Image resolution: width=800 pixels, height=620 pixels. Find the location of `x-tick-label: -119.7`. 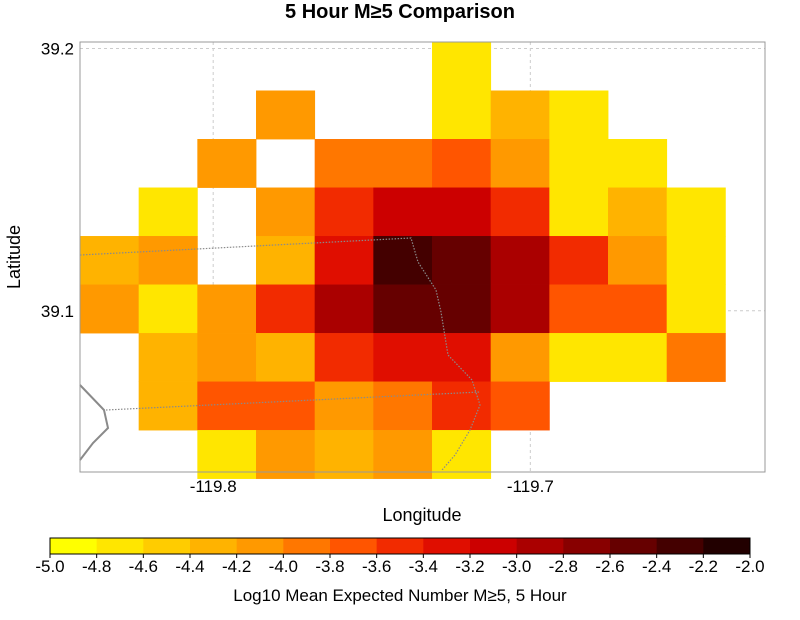

x-tick-label: -119.7 is located at coordinates (530, 486).